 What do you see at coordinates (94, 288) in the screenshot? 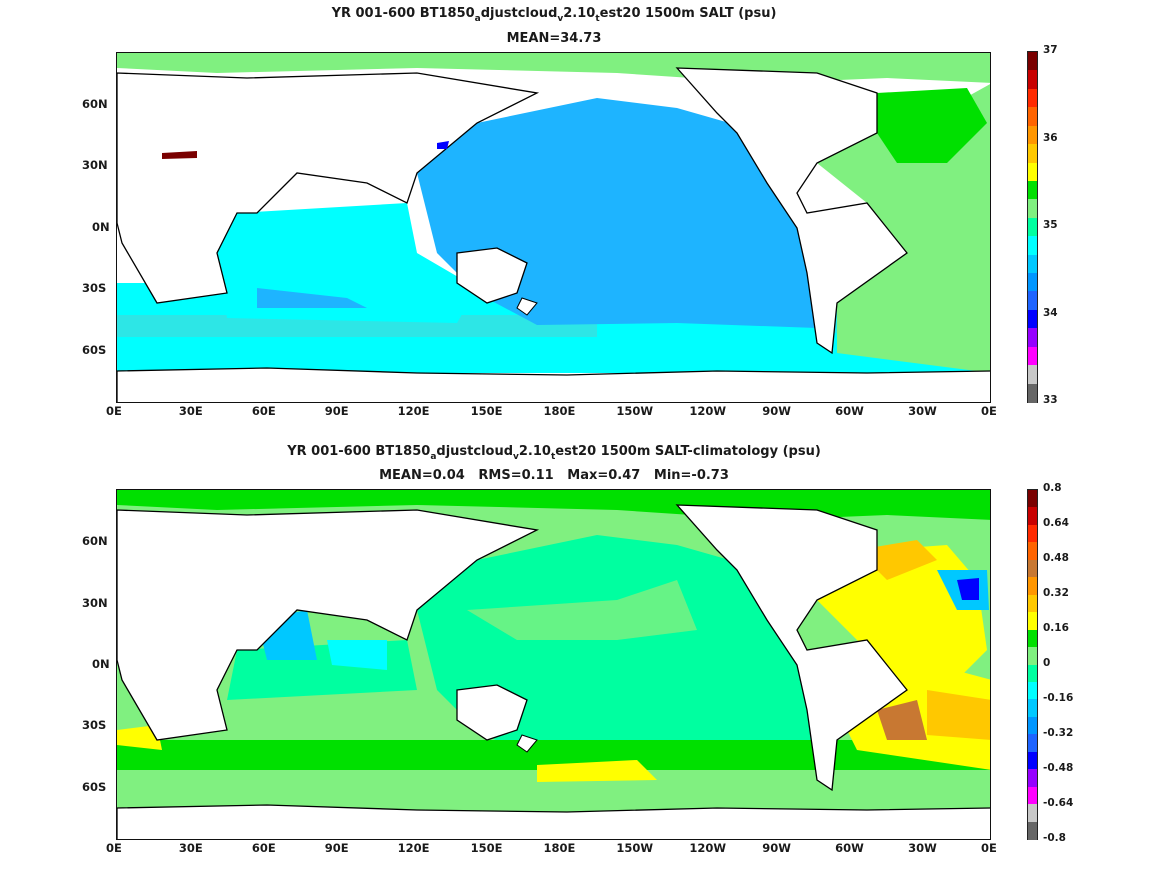
I see `top-y-tick-30s: 30S` at bounding box center [94, 288].